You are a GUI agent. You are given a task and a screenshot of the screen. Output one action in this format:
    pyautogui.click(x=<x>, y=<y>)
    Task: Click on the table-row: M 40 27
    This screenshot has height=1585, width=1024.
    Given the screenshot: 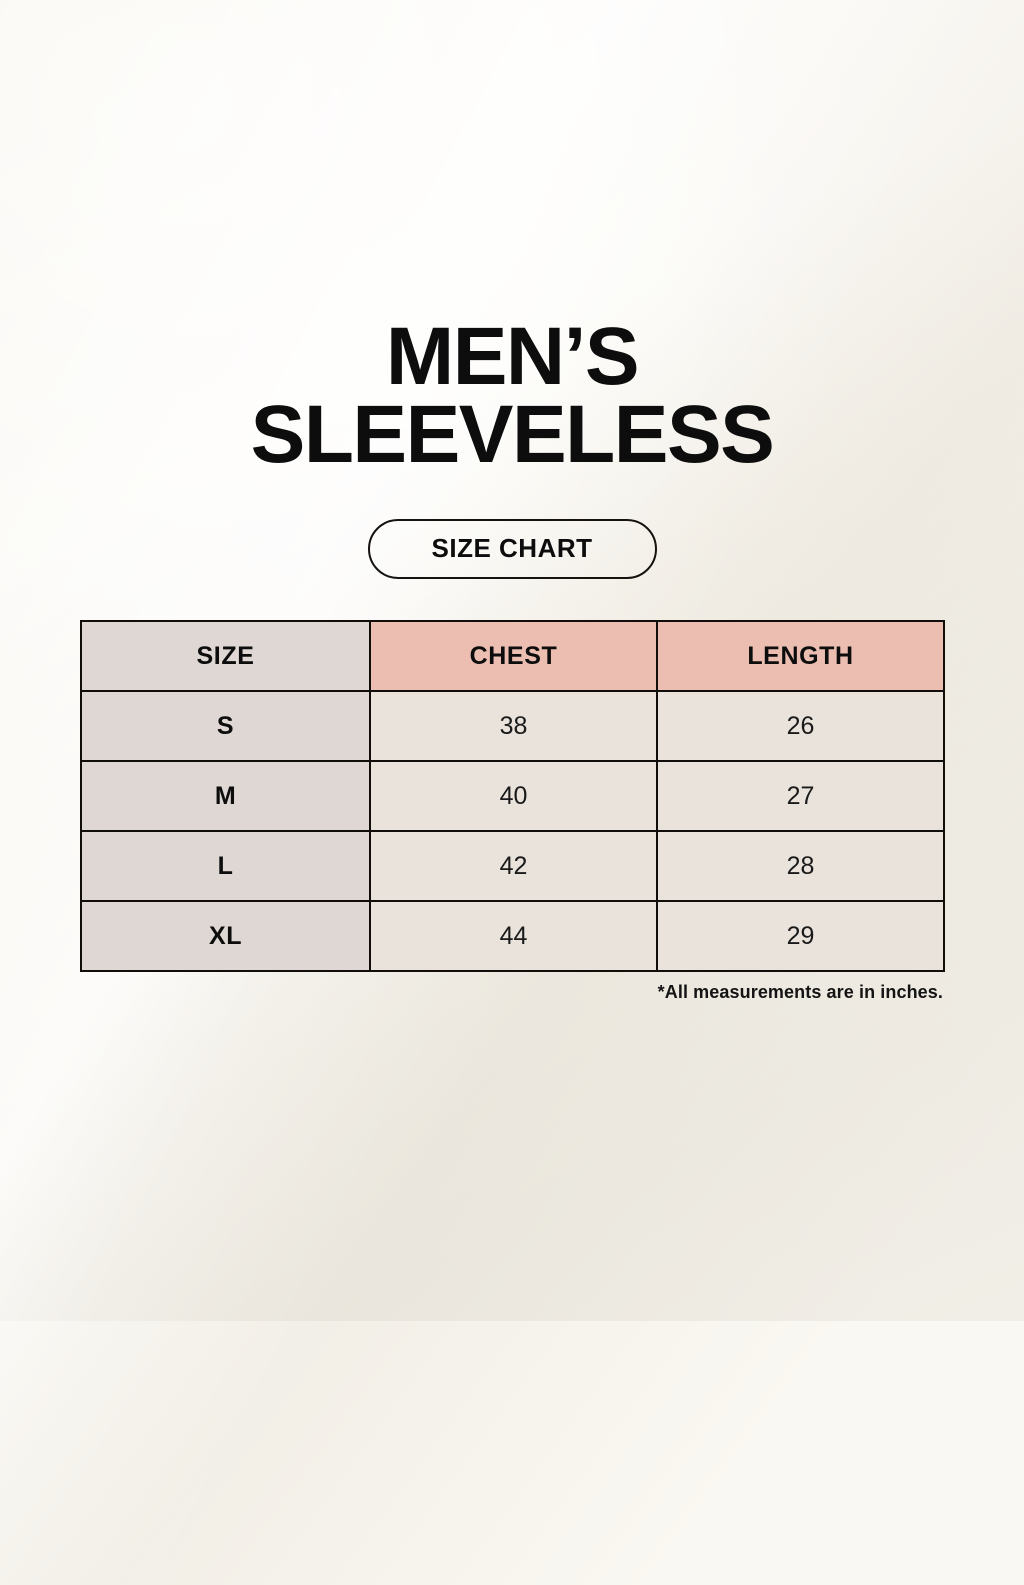 What is the action you would take?
    pyautogui.click(x=512, y=796)
    